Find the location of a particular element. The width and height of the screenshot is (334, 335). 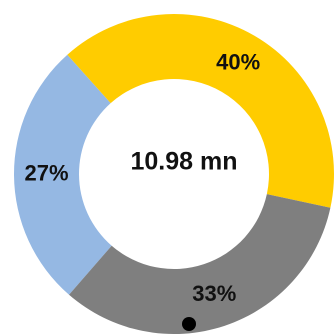

slice-label-27: 27% is located at coordinates (46, 173).